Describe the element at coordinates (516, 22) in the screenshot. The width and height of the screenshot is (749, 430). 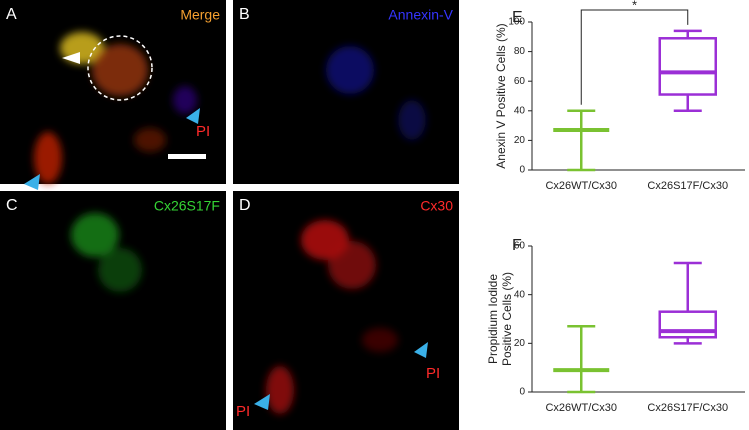
I see `y-tick-label: 100` at that location.